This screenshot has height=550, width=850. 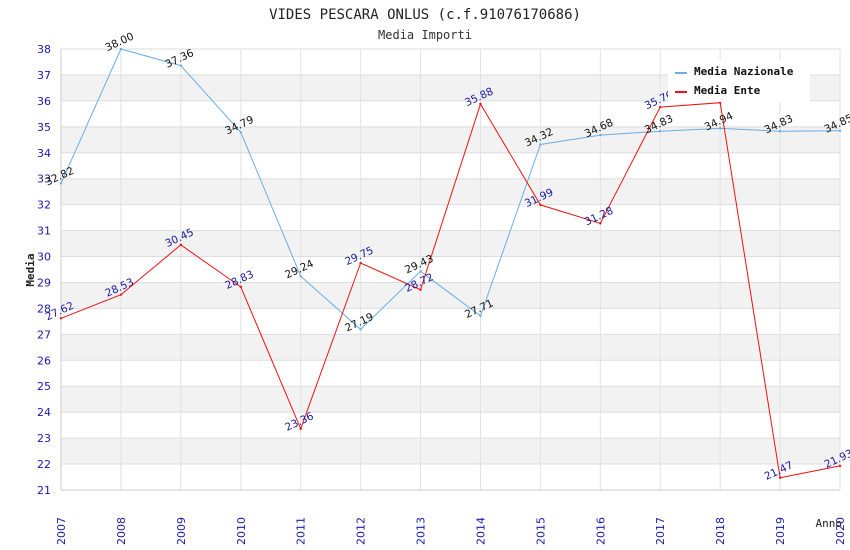 What do you see at coordinates (780, 531) in the screenshot?
I see `x-tick-label: 2019` at bounding box center [780, 531].